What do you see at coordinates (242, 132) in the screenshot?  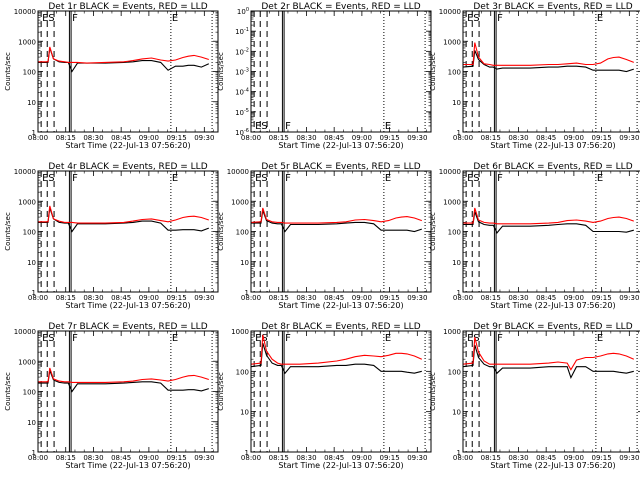 I see `y-tick-label: 10⁻⁶` at bounding box center [242, 132].